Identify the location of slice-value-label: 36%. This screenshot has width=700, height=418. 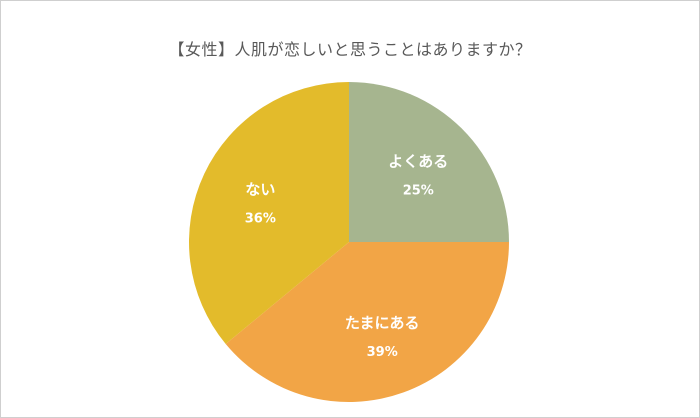
(260, 218).